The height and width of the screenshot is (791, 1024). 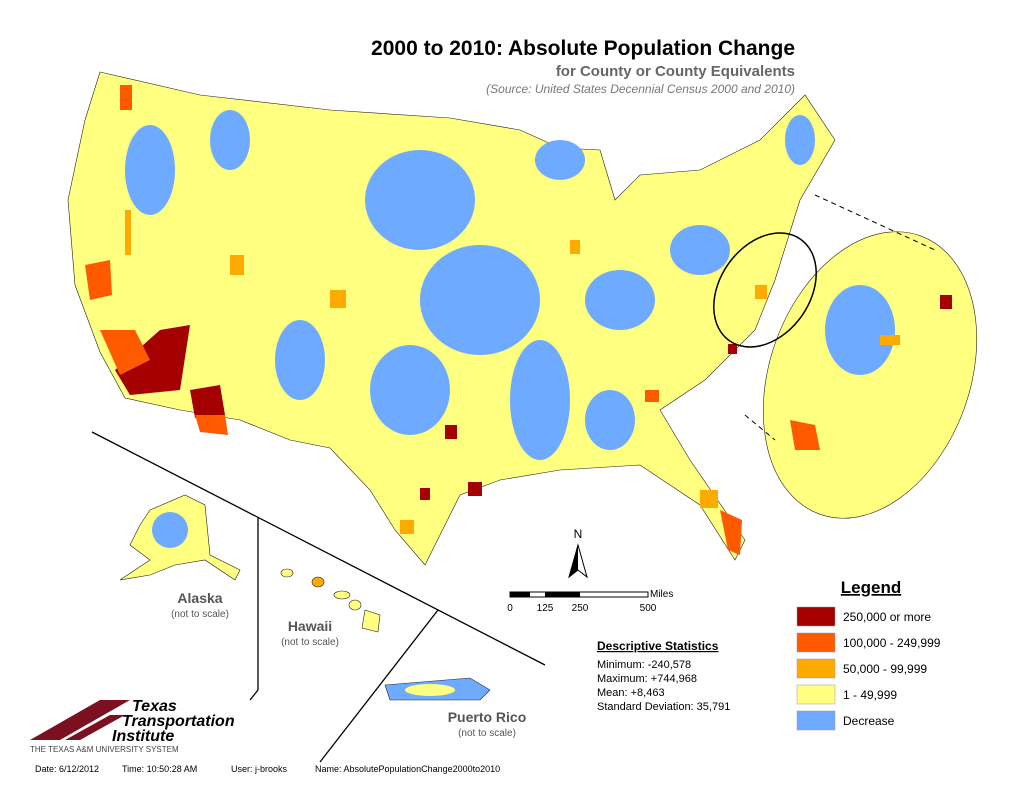 I want to click on footer-item: Time: 10:50:28 AM, so click(x=159, y=769).